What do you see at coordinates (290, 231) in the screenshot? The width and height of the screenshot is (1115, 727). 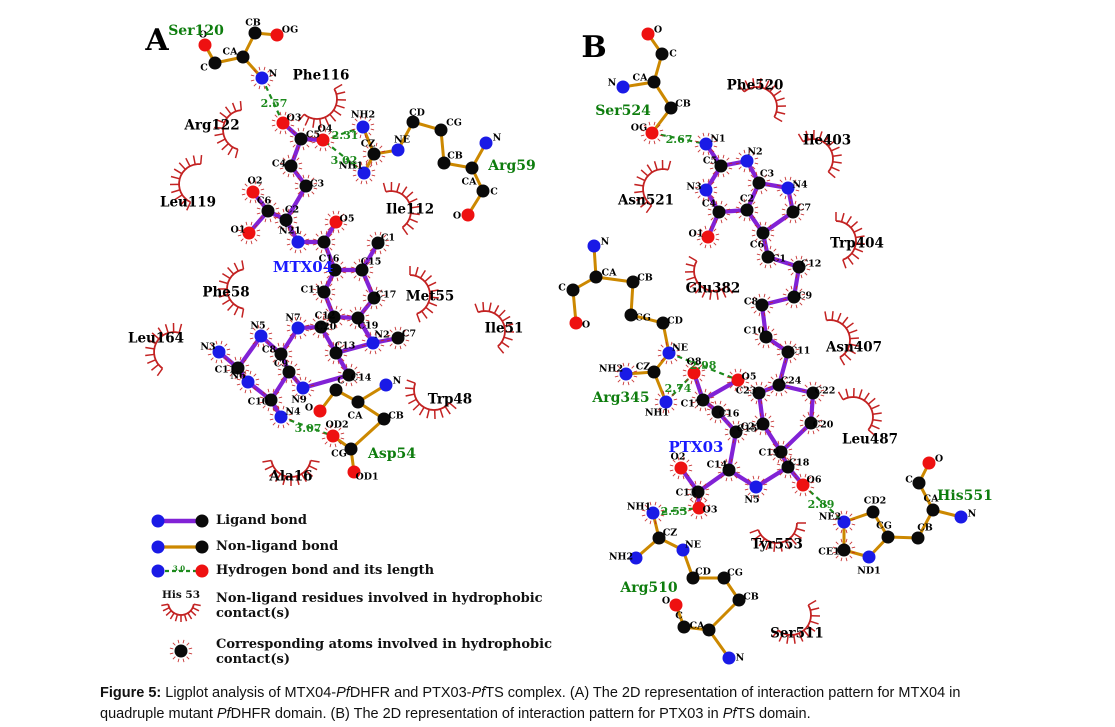 I see `atom-label: N21` at bounding box center [290, 231].